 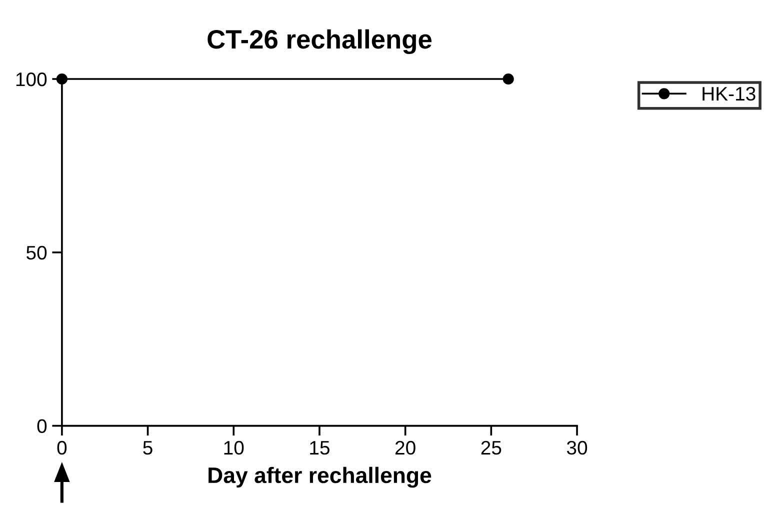 I want to click on x-tick-label: 15, so click(x=320, y=448).